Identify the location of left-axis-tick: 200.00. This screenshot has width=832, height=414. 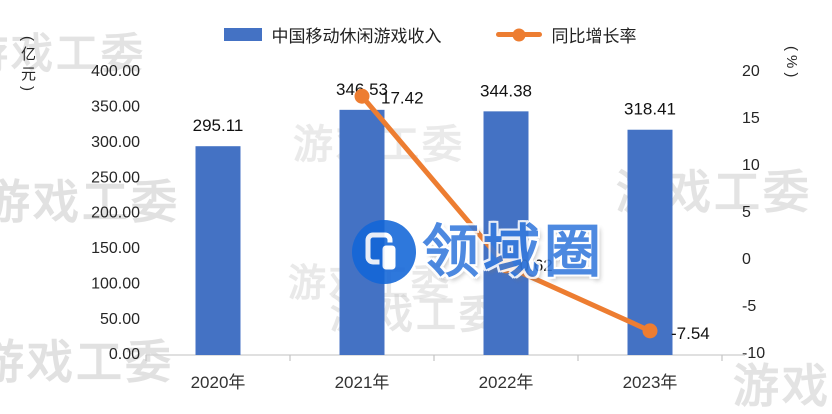
(115, 213).